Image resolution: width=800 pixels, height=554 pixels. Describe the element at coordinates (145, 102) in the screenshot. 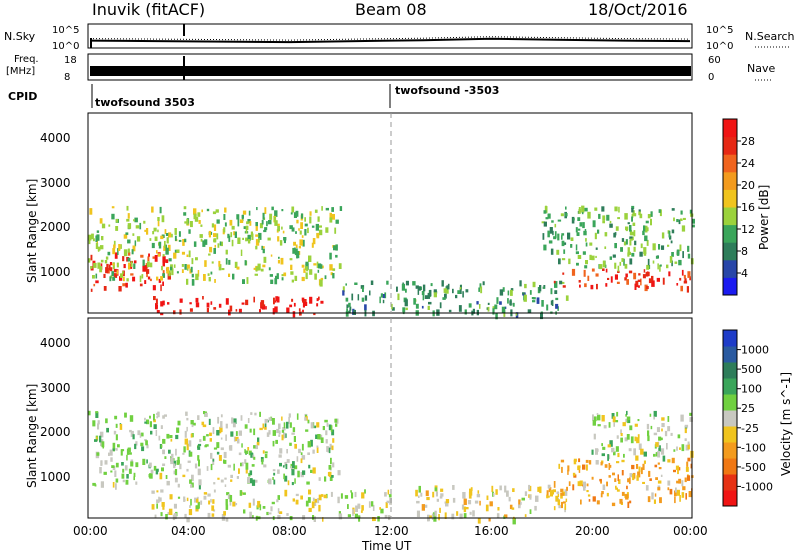

I see `cpid-program-1: twofsound 3503` at that location.